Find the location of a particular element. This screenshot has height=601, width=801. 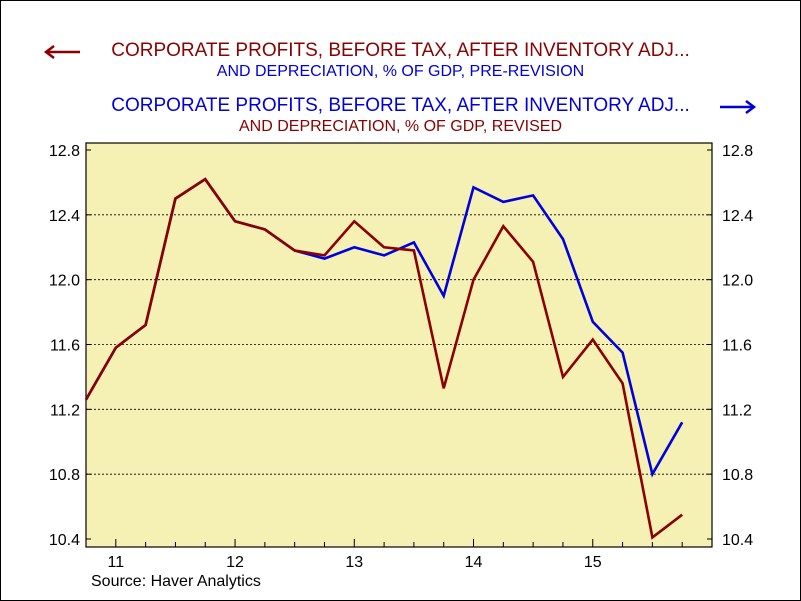

x-tick-label: 15 is located at coordinates (593, 562).